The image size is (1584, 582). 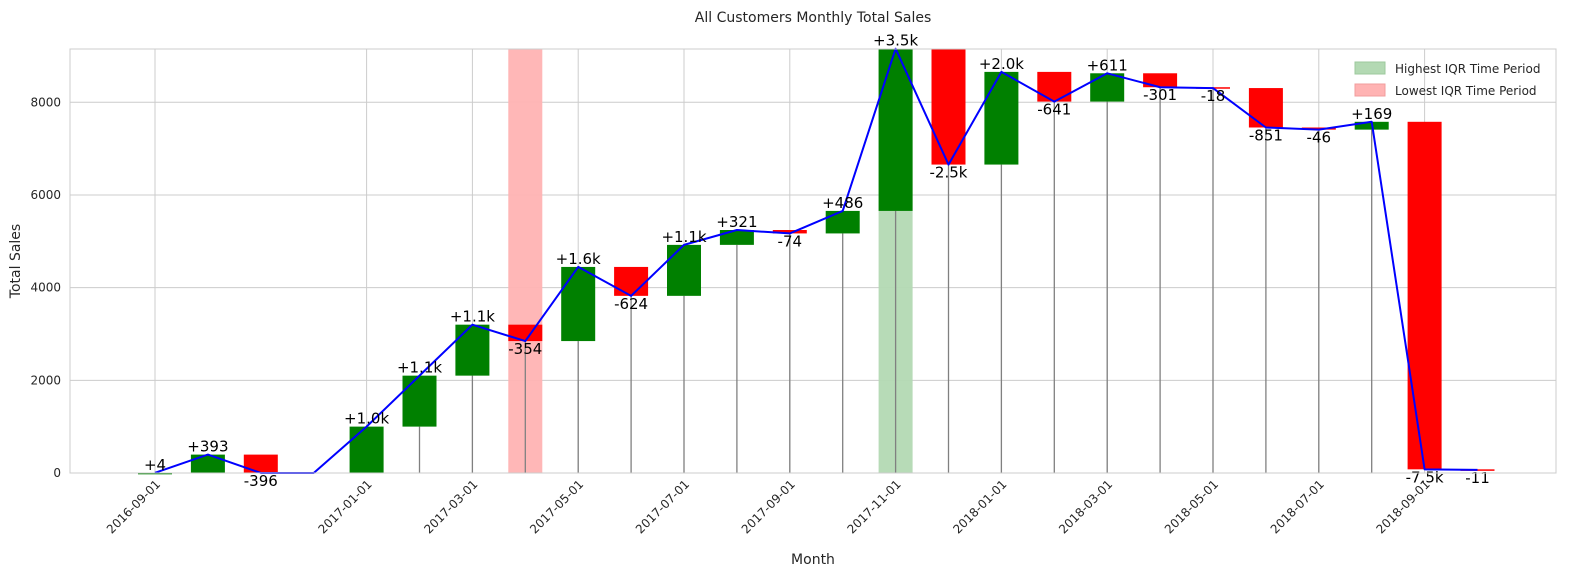 What do you see at coordinates (525, 349) in the screenshot?
I see `data-label: -354` at bounding box center [525, 349].